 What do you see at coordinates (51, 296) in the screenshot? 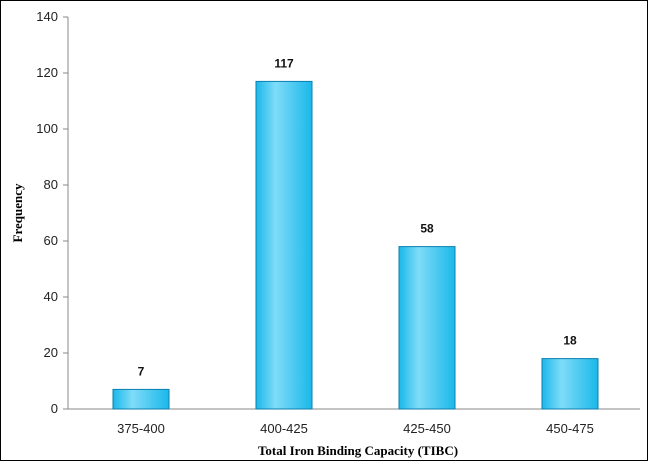
I see `y-tick-label: 40` at bounding box center [51, 296].